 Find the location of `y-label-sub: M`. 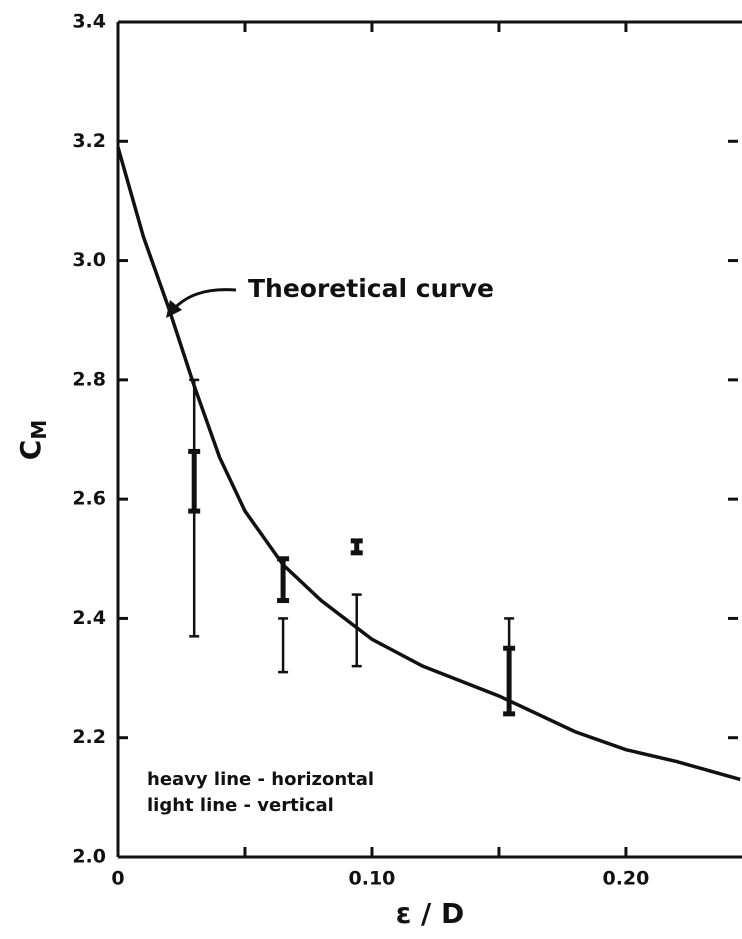

y-label-sub: M is located at coordinates (39, 430).